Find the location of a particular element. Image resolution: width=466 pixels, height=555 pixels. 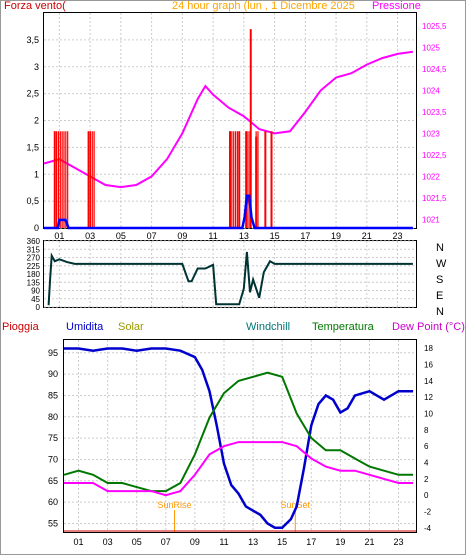

legend-windchill: Windchill is located at coordinates (268, 327).